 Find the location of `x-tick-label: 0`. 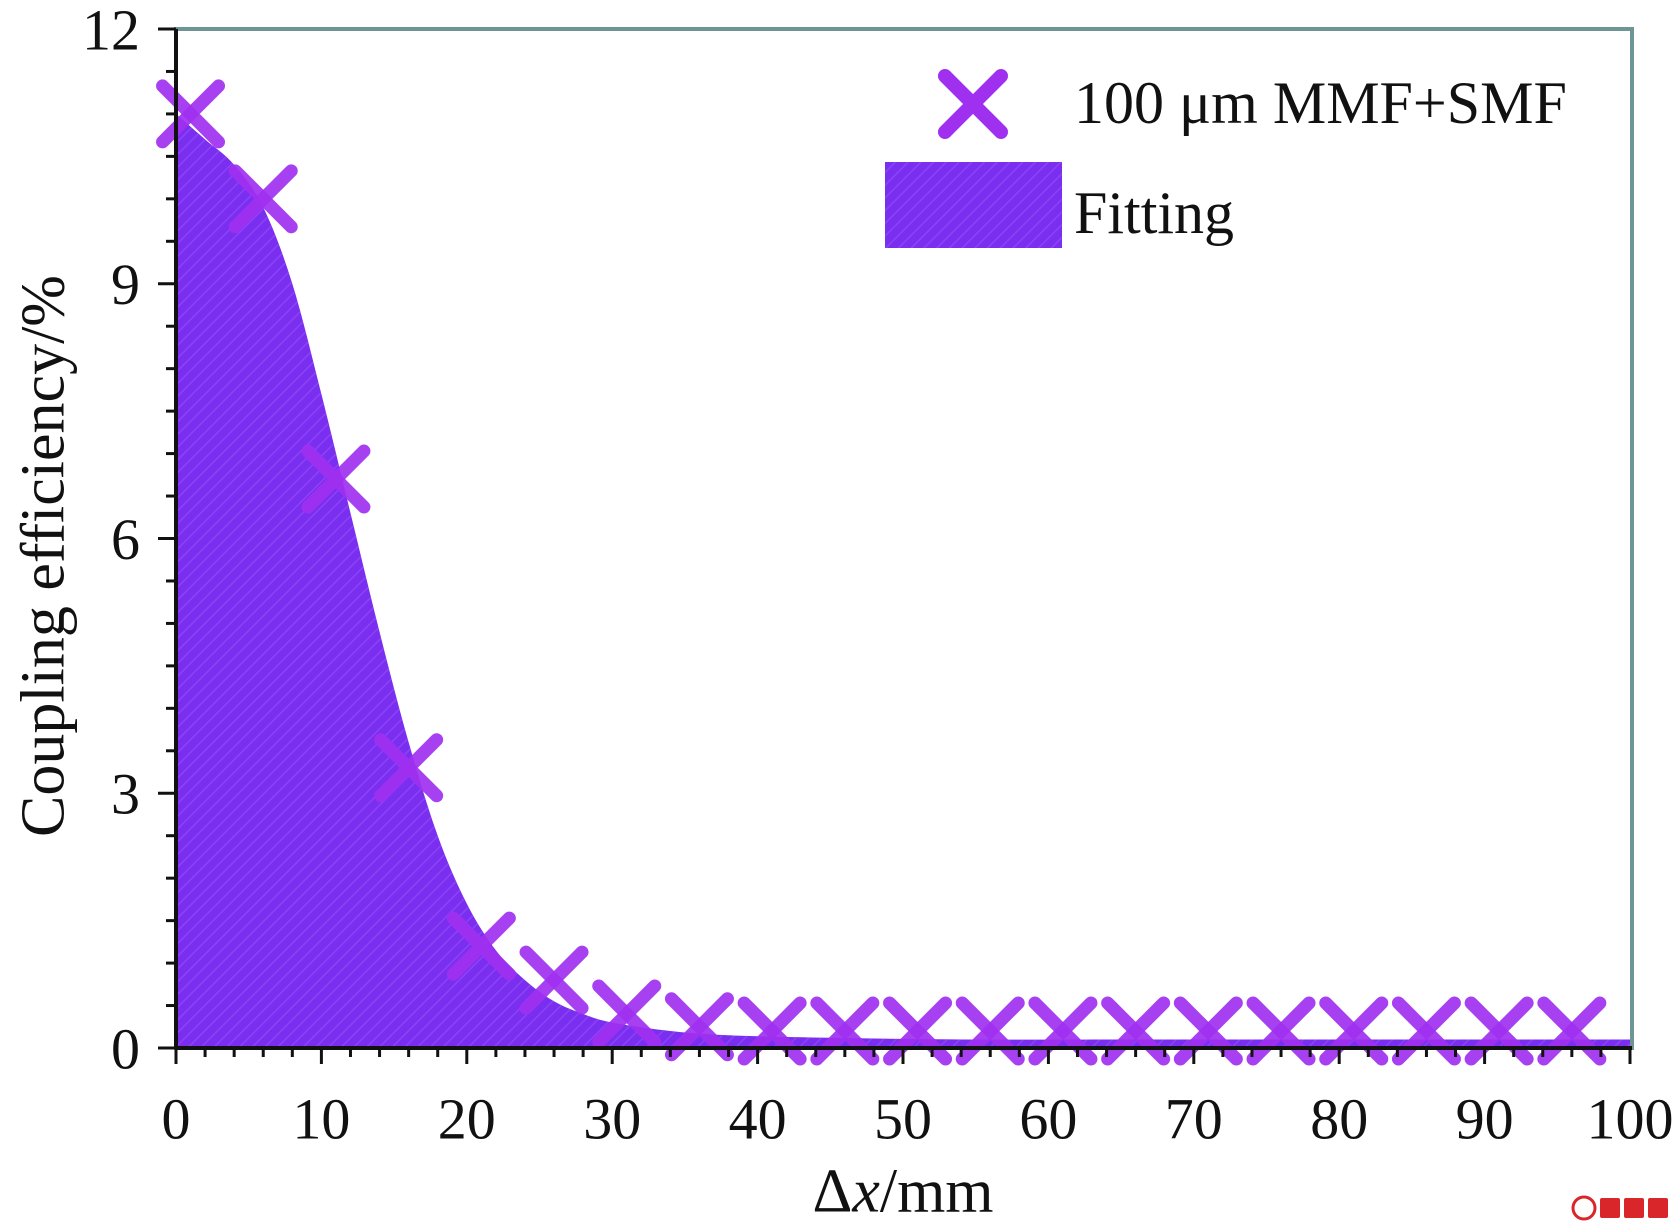

x-tick-label: 0 is located at coordinates (176, 1118).